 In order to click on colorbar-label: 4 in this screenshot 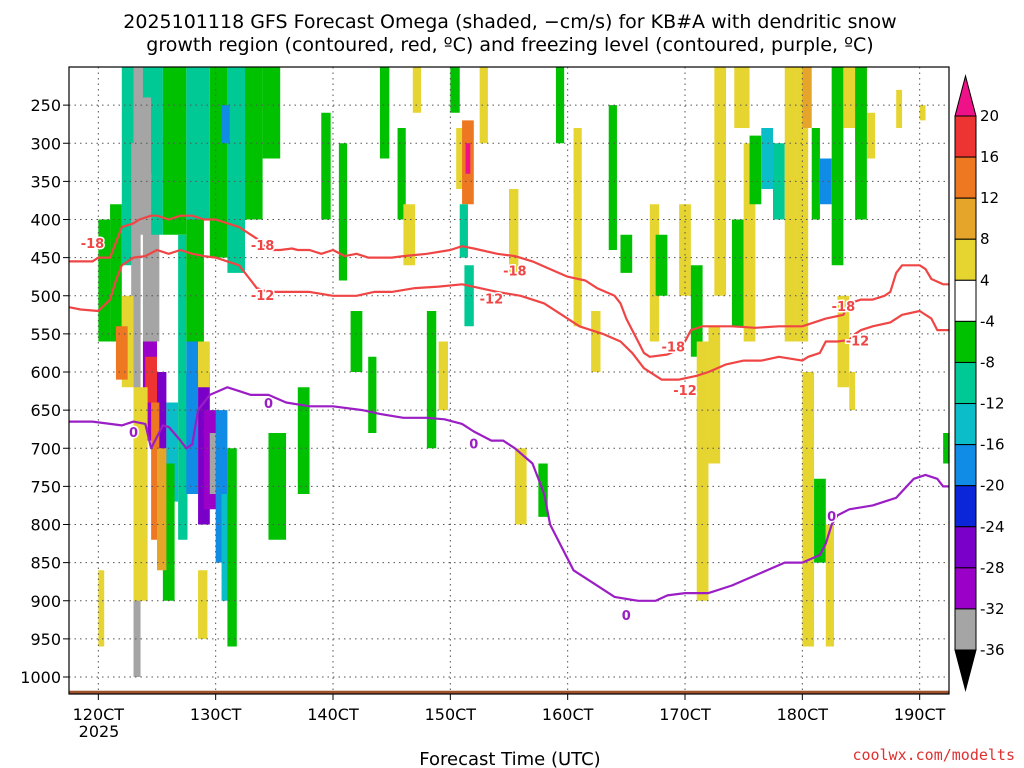, I will do `click(985, 280)`.